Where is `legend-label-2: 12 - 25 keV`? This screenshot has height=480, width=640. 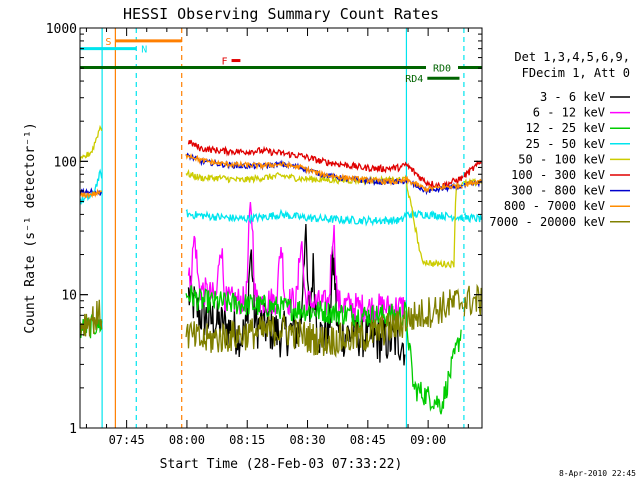 legend-label-2: 12 - 25 keV is located at coordinates (565, 128).